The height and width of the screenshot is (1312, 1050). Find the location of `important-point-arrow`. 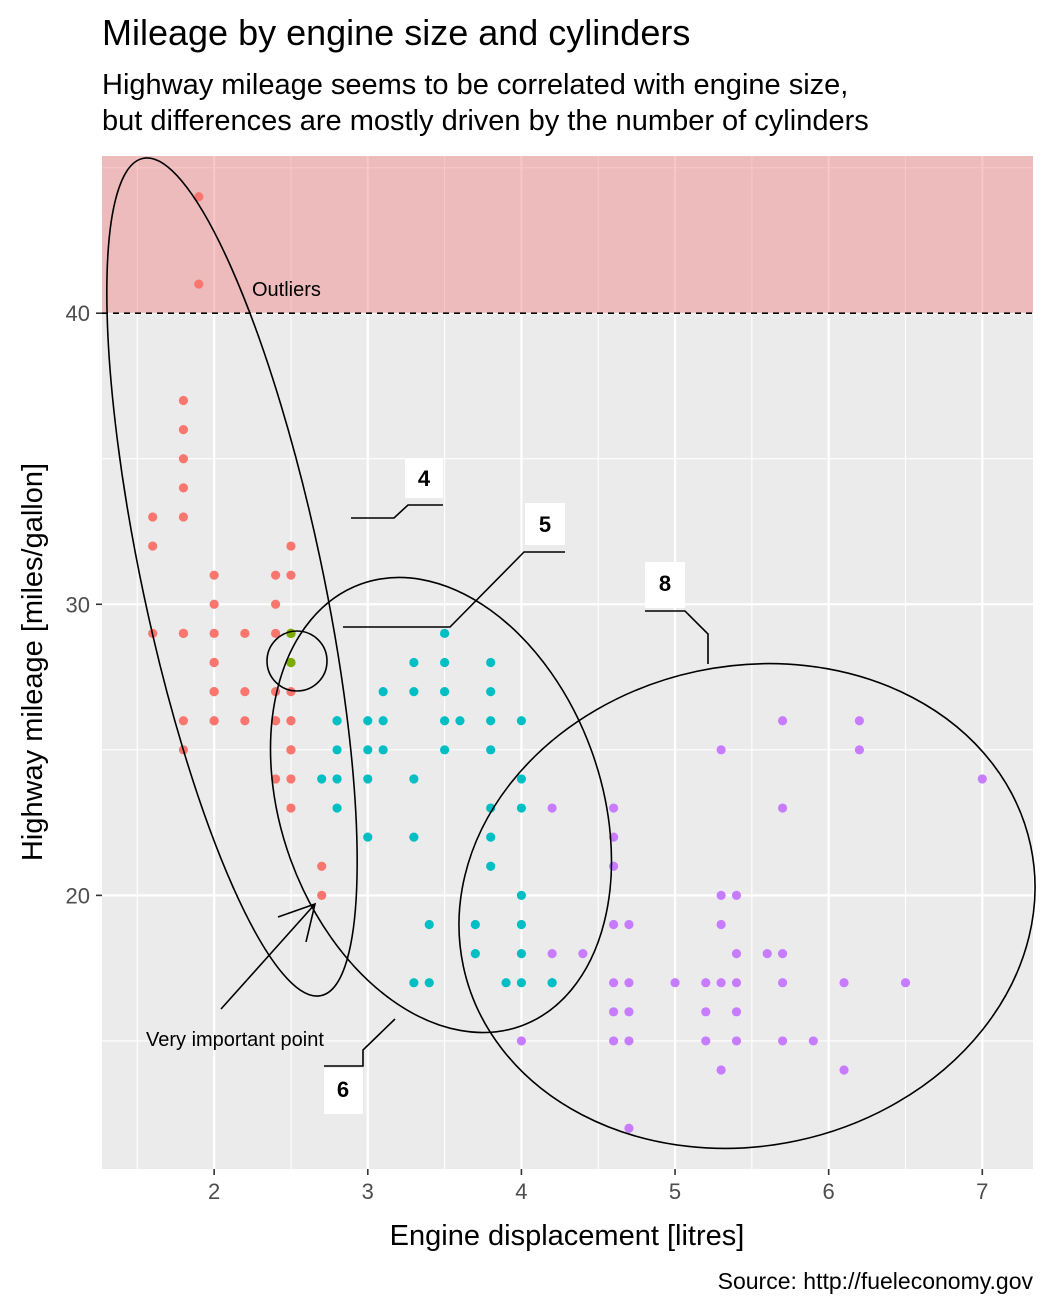

important-point-arrow is located at coordinates (268, 956).